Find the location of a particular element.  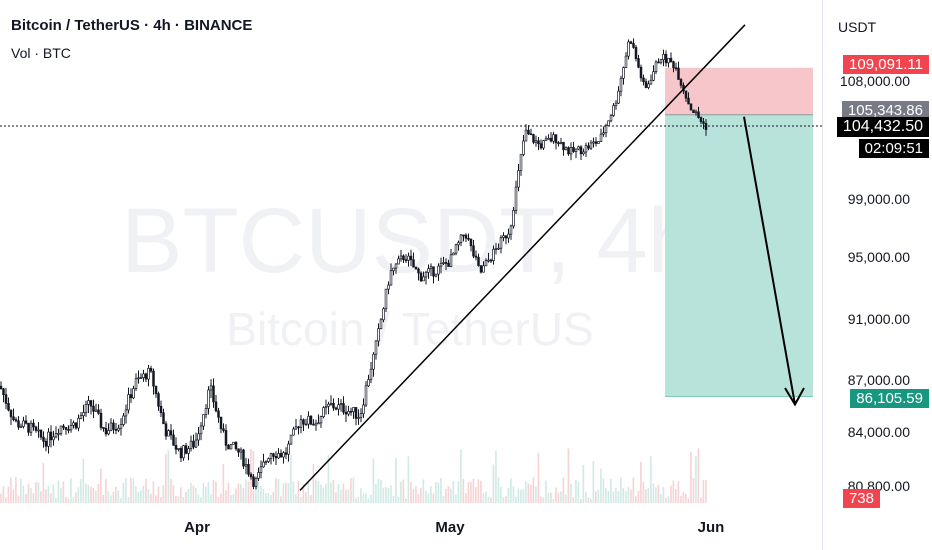

stop-zone is located at coordinates (739, 91).